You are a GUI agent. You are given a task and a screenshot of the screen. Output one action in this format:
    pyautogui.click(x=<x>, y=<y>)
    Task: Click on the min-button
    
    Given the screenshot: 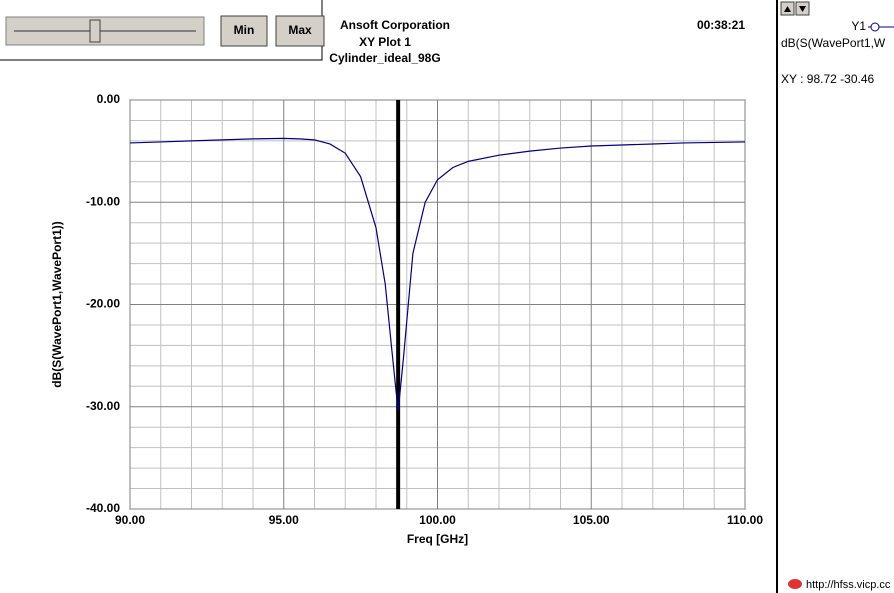 What is the action you would take?
    pyautogui.click(x=244, y=31)
    